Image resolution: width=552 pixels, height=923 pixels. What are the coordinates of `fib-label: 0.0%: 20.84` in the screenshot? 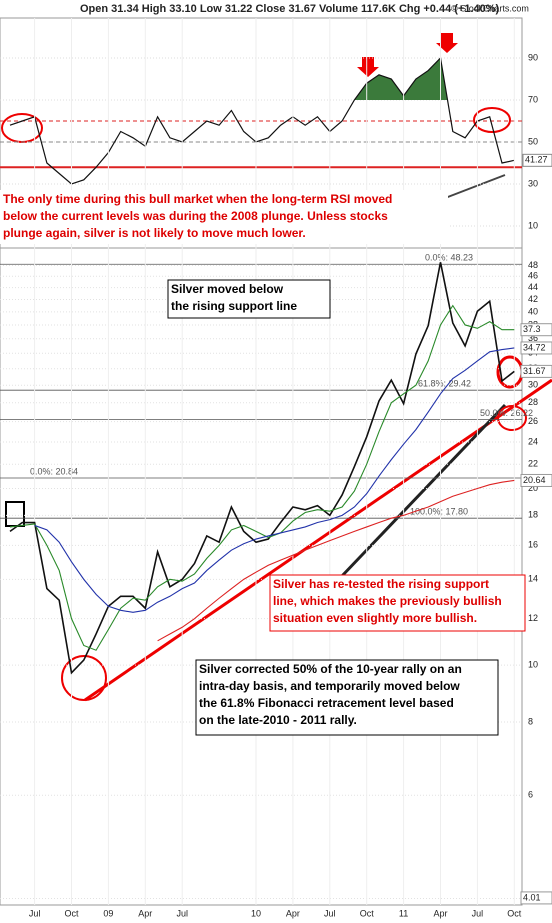 It's located at (54, 471).